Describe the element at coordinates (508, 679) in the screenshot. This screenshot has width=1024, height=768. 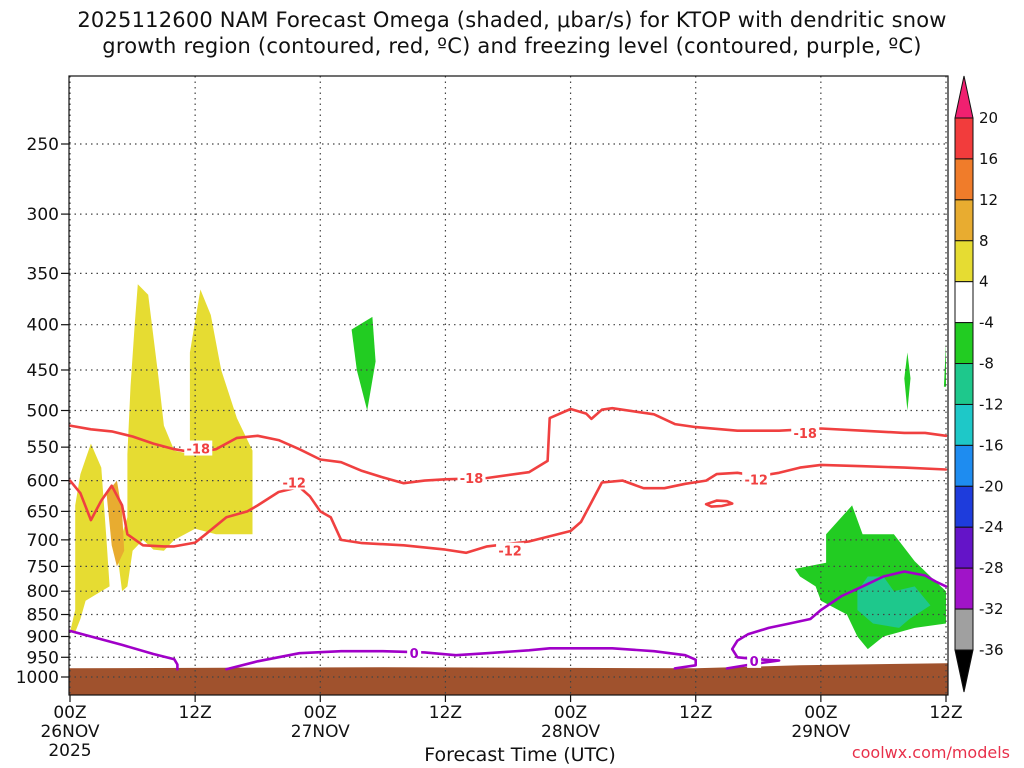
I see `ground-terrain` at that location.